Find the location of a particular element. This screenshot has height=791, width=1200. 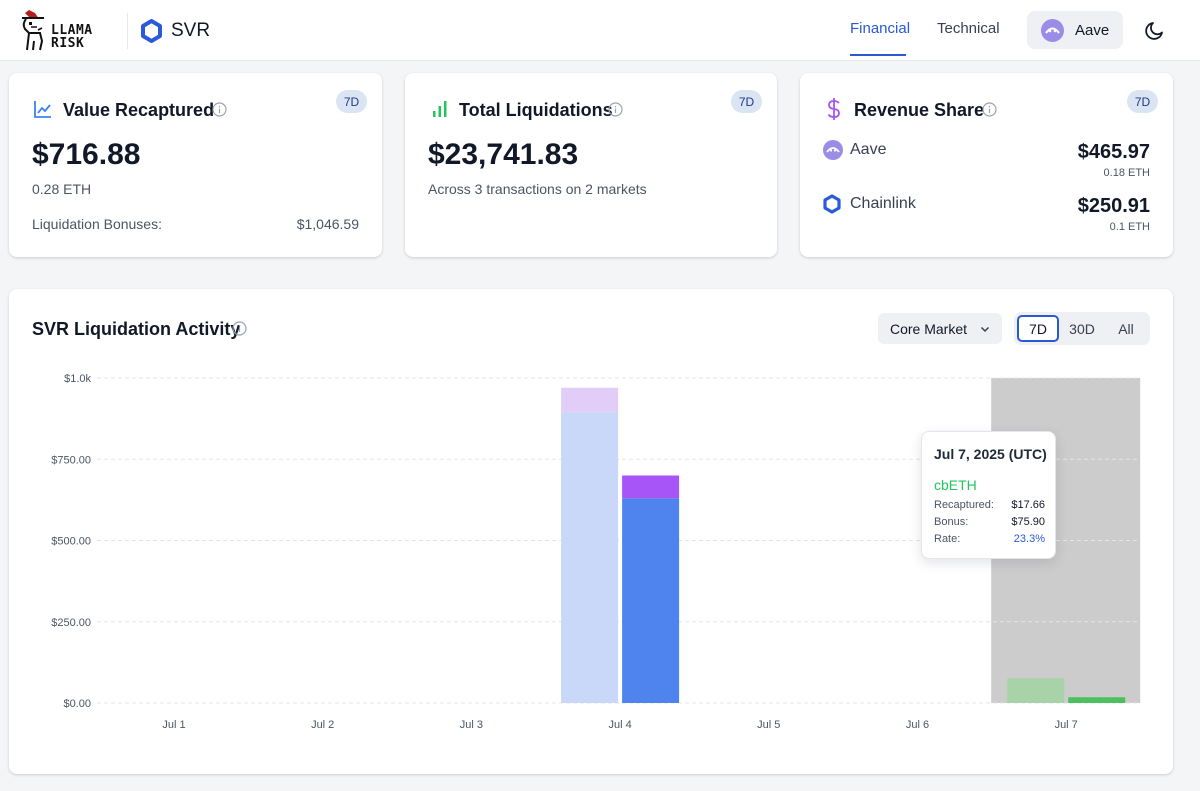

tooltip-row-rate: Rate: 23.3% is located at coordinates (989, 539).